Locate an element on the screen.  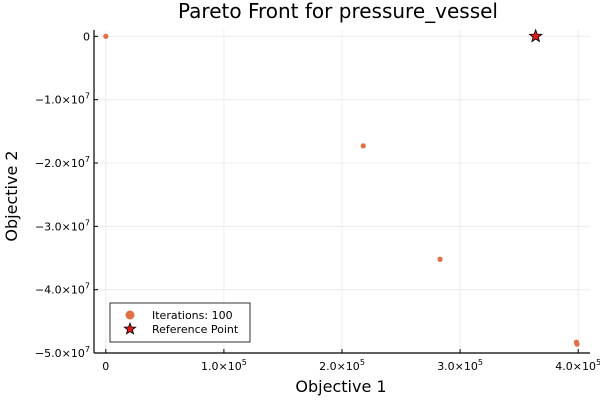
y-tick-label: −3.0×10⁷ is located at coordinates (62, 225).